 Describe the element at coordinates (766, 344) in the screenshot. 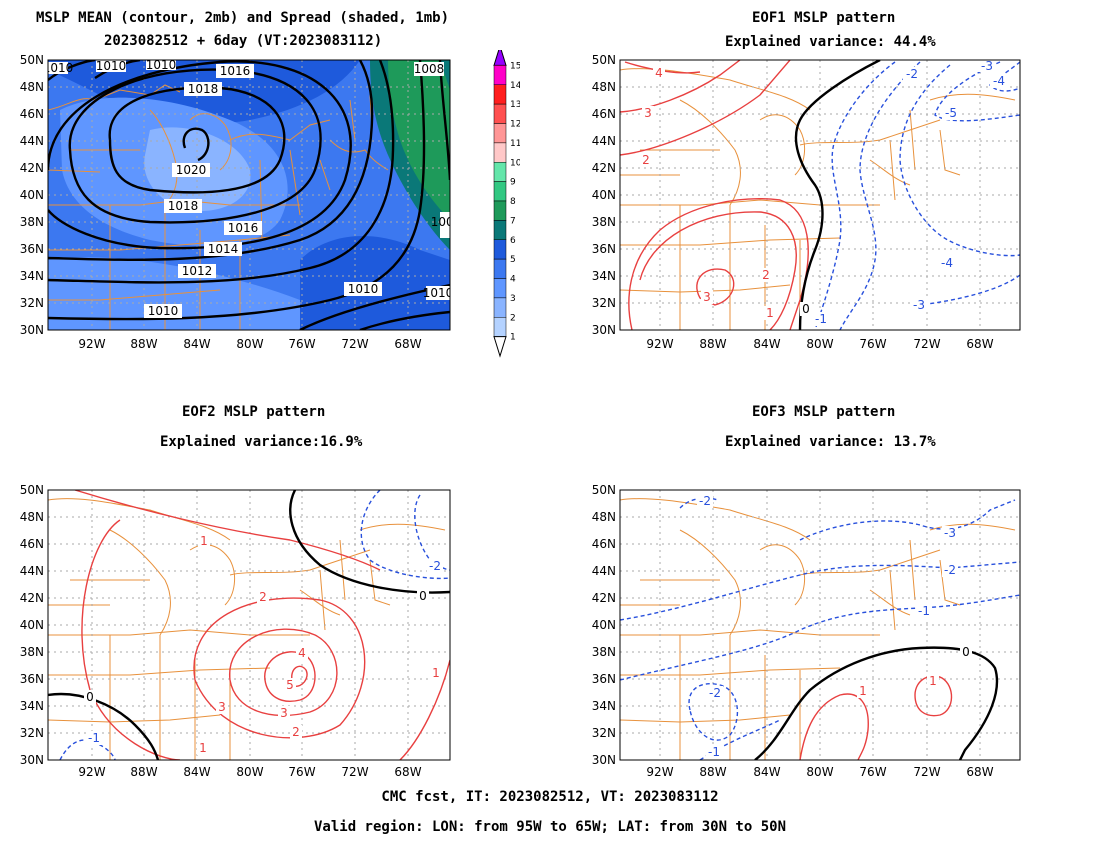

I see `svg-text: 84W` at that location.